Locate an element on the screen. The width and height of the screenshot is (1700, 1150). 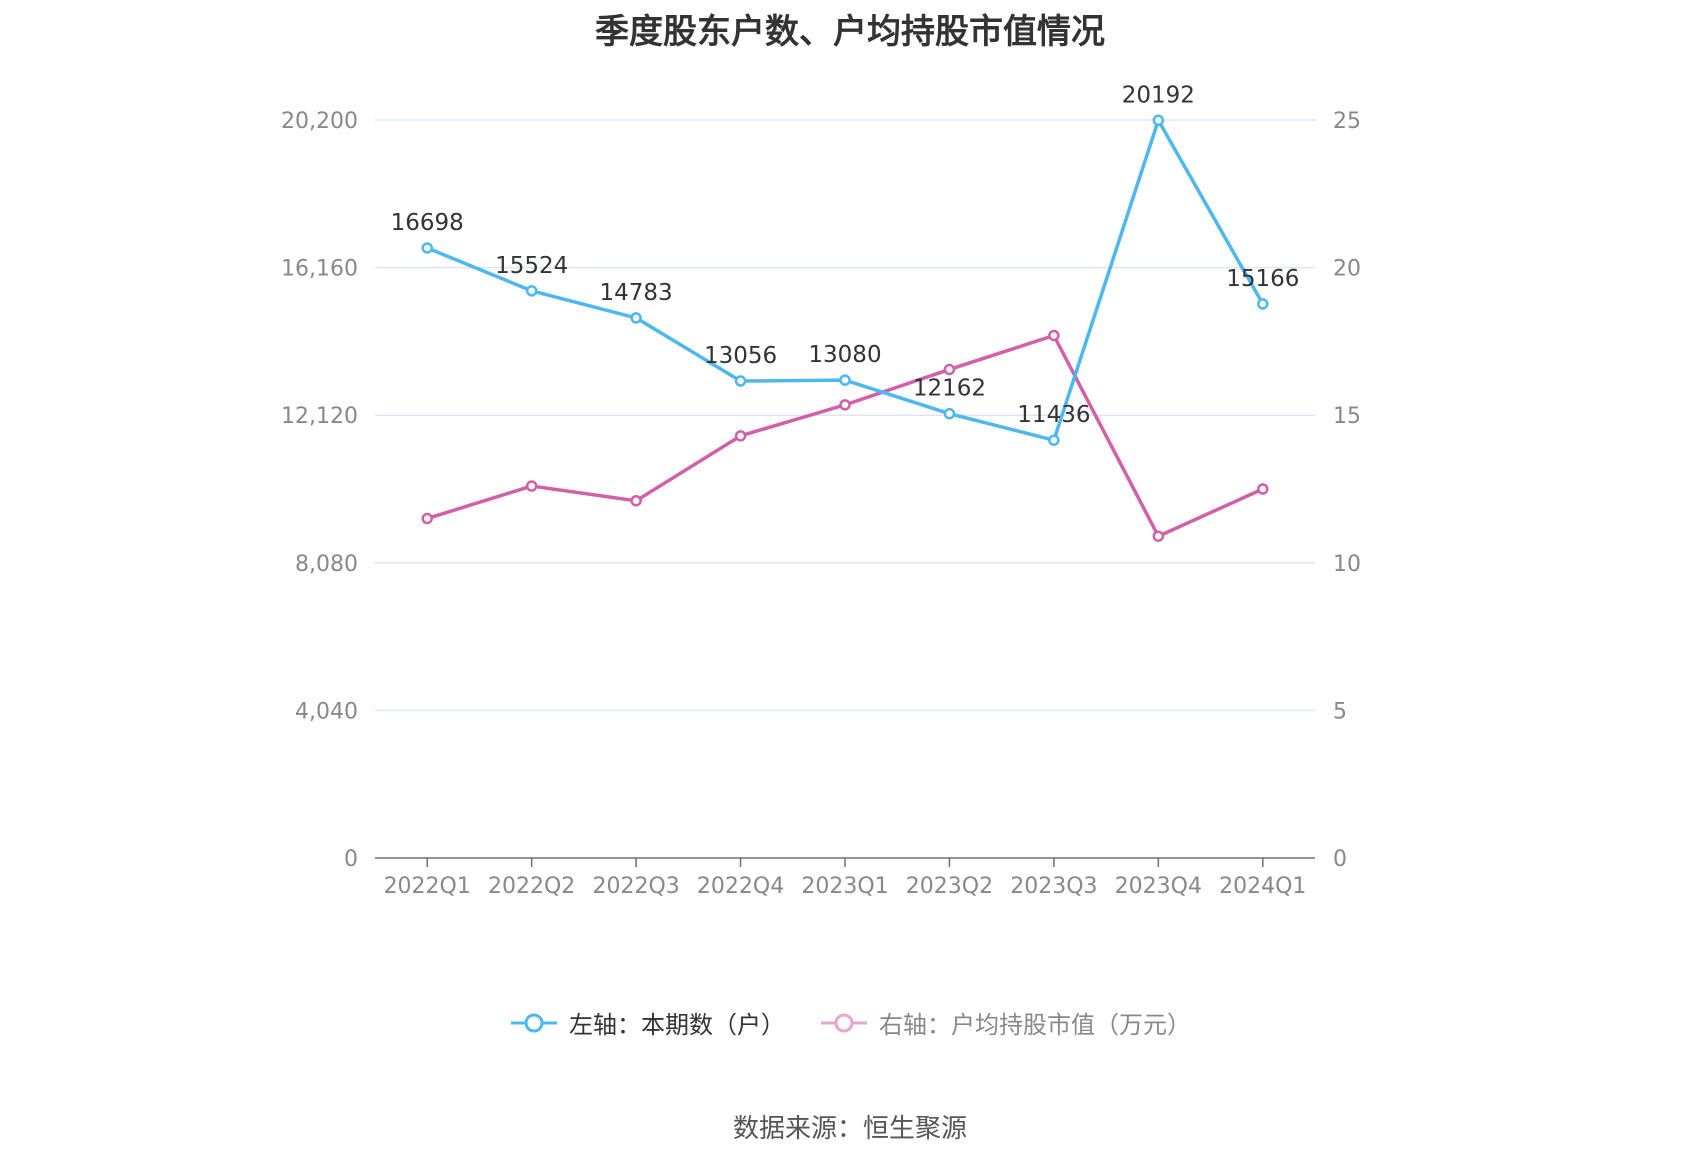
data-label: 12162 is located at coordinates (949, 389).